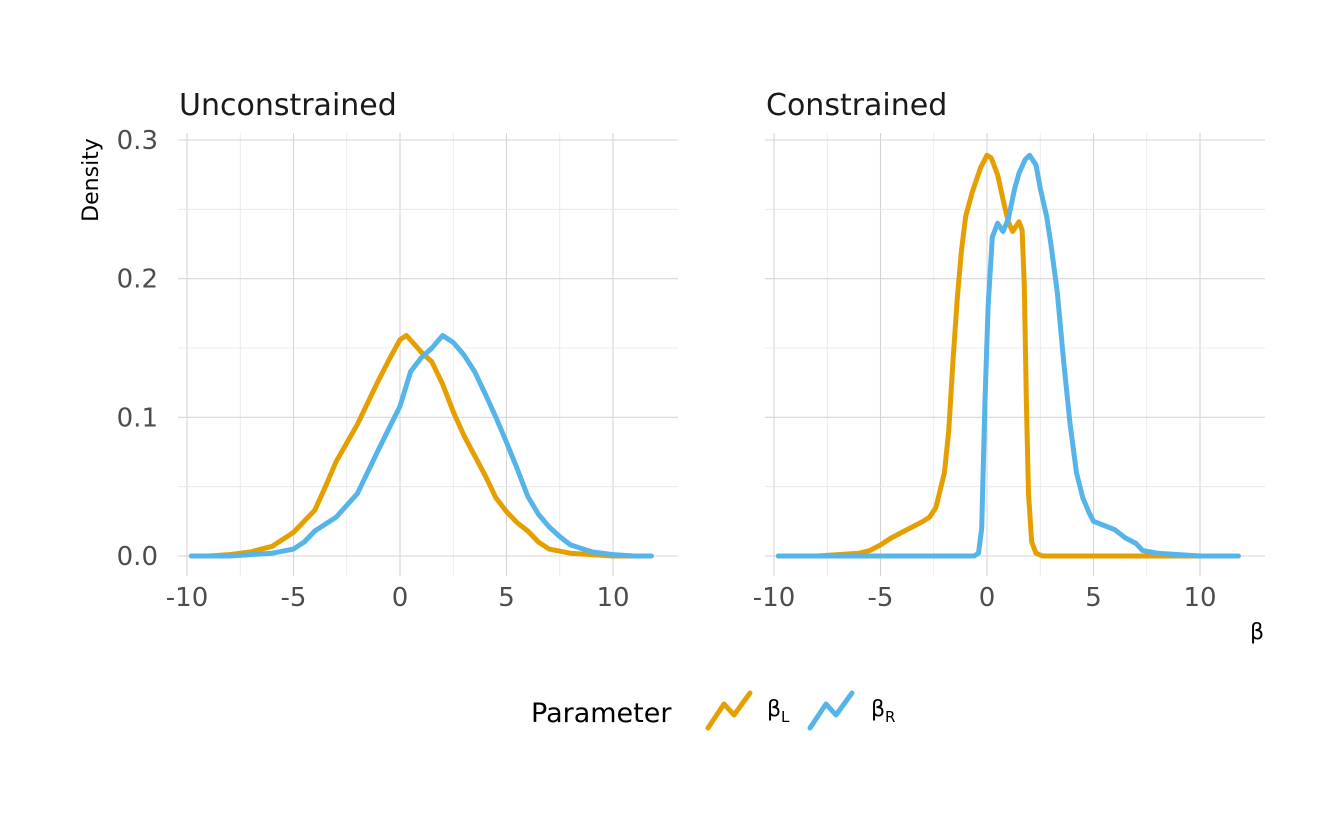 Image resolution: width=1344 pixels, height=830 pixels. Describe the element at coordinates (831, 710) in the screenshot. I see `legend-key-beta-r` at that location.